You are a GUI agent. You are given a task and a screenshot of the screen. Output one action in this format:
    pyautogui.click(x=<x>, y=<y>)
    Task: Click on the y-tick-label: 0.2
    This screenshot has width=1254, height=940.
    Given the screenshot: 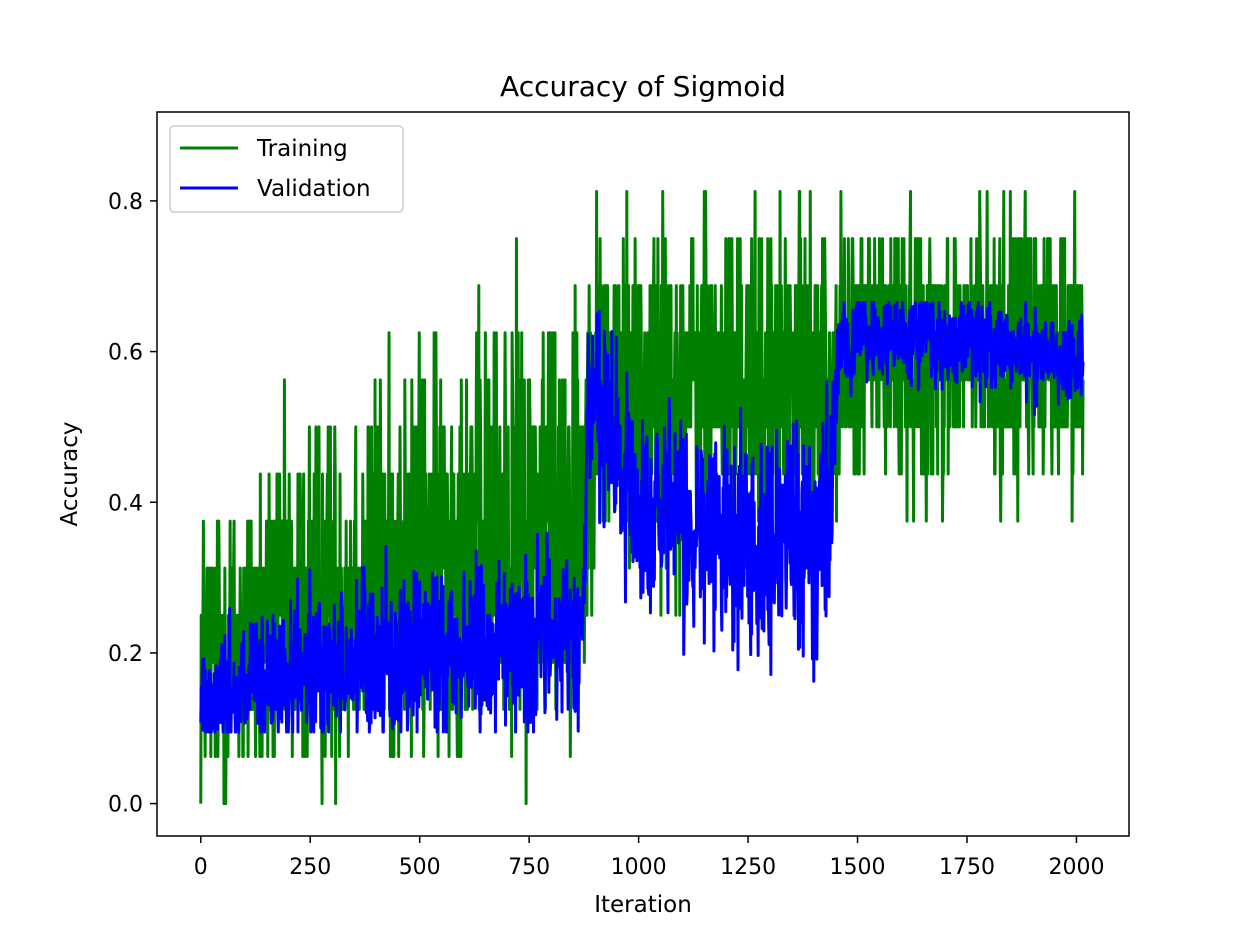 What is the action you would take?
    pyautogui.click(x=125, y=654)
    